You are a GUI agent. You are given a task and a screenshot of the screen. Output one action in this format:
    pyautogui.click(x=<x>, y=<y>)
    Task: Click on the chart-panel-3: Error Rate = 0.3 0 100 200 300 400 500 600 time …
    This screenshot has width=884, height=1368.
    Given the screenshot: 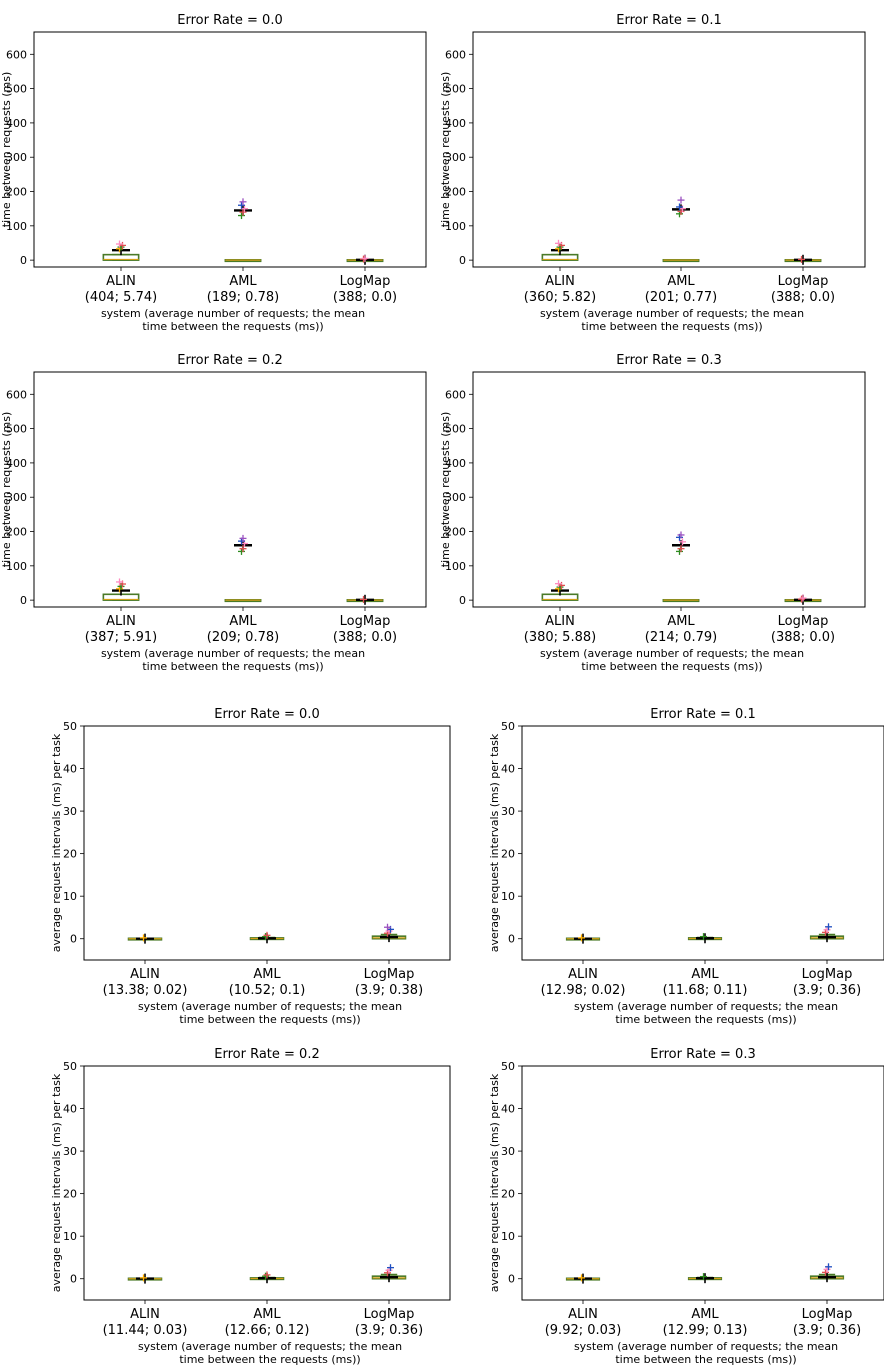 What is the action you would take?
    pyautogui.click(x=652, y=513)
    